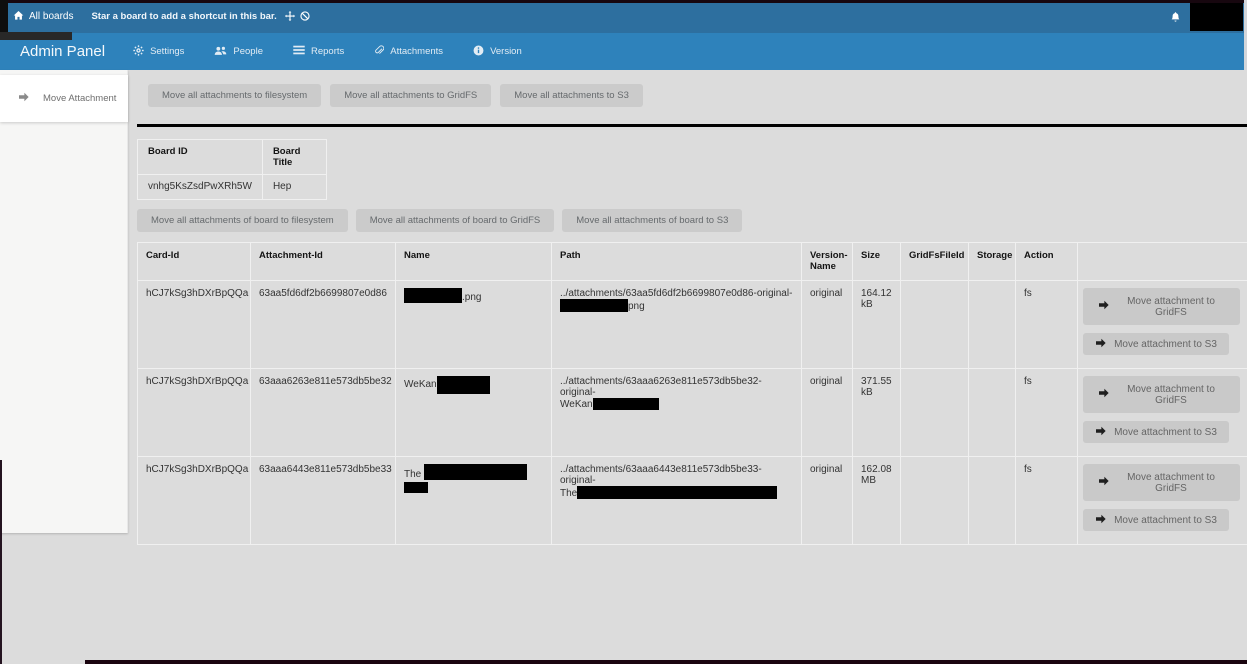 Image resolution: width=1247 pixels, height=664 pixels. What do you see at coordinates (323, 324) in the screenshot?
I see `attachment-id-cell: 63aa5fd6df2b6699807e0d86` at bounding box center [323, 324].